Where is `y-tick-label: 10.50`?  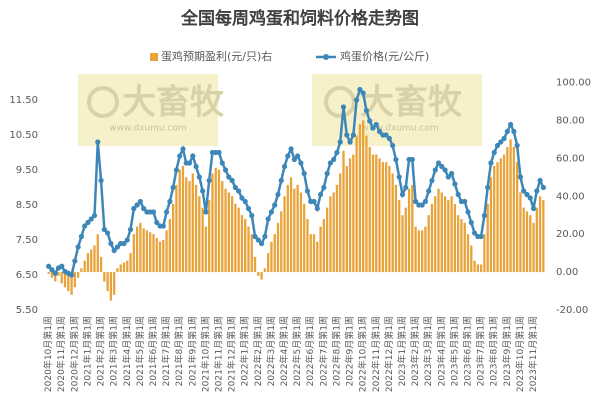 y-tick-label: 10.50 is located at coordinates (23, 135).